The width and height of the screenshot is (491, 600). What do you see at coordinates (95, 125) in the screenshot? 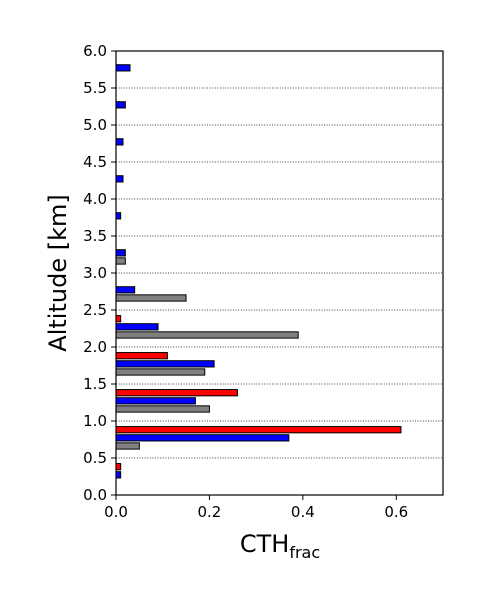
I see `y-tick-label: 5.0` at bounding box center [95, 125].